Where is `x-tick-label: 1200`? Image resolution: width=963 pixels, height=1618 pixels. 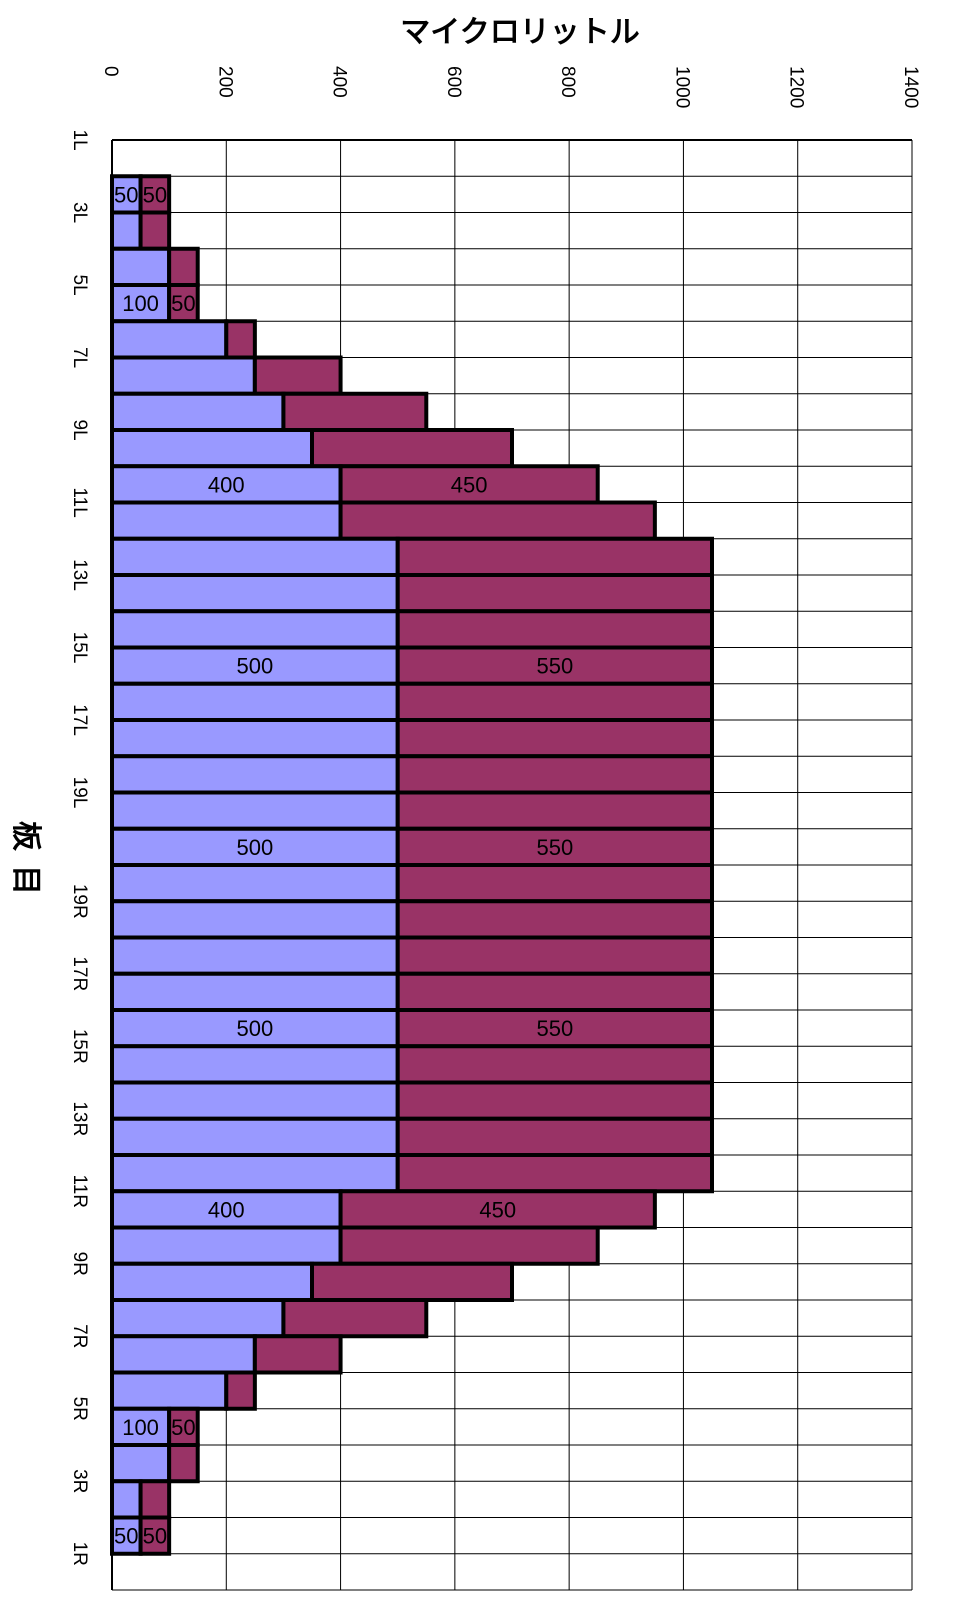
x-tick-label: 1200 is located at coordinates (796, 87).